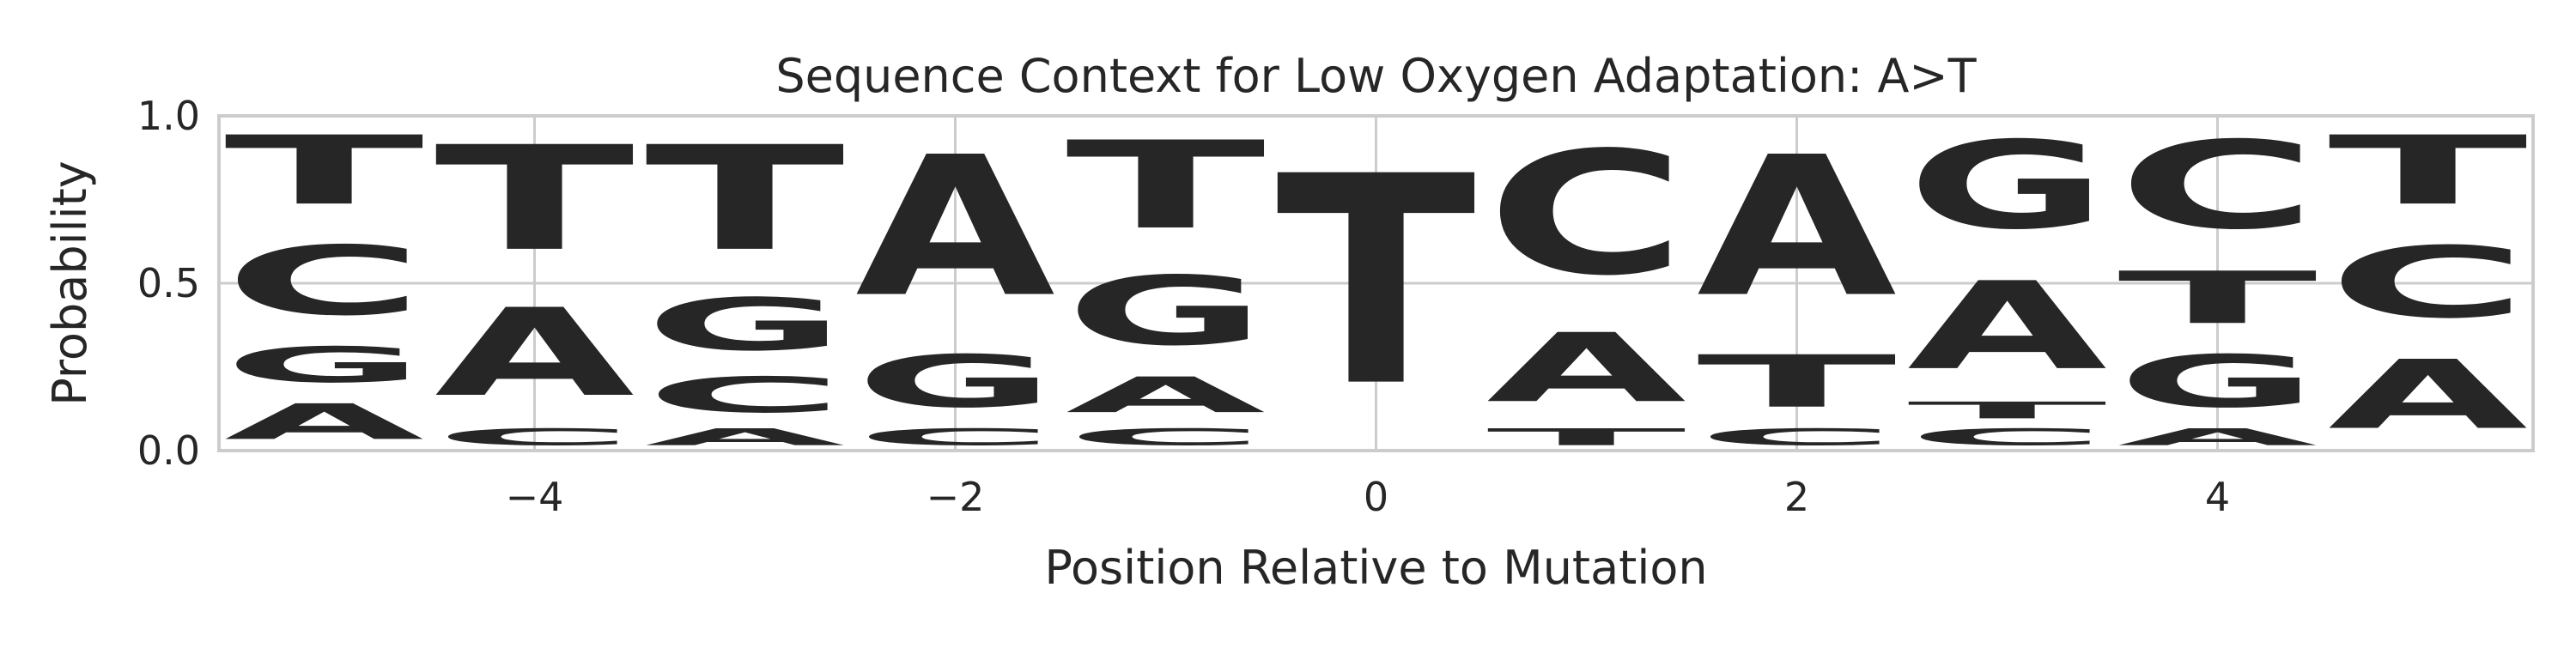 This screenshot has width=2576, height=648. Describe the element at coordinates (70, 282) in the screenshot. I see `y-axis-label: Probability` at that location.